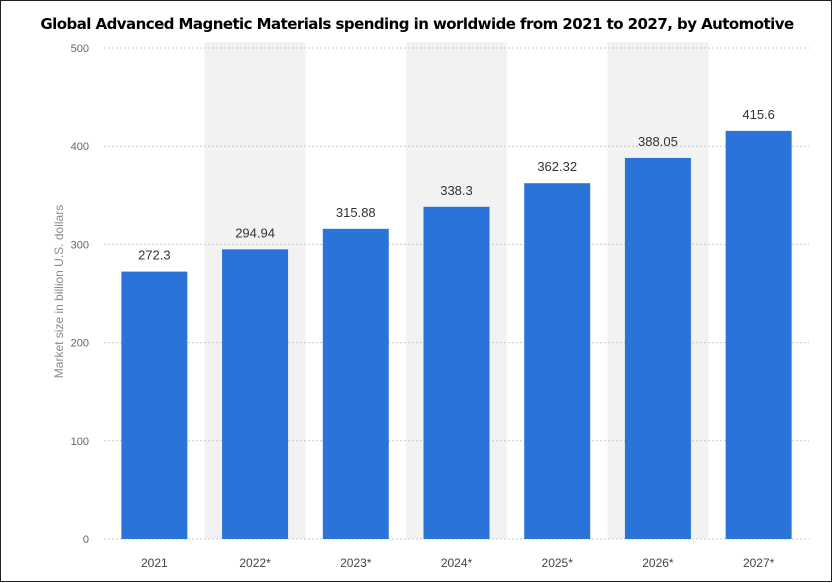  Describe the element at coordinates (80, 344) in the screenshot. I see `y-tick-label: 200` at that location.